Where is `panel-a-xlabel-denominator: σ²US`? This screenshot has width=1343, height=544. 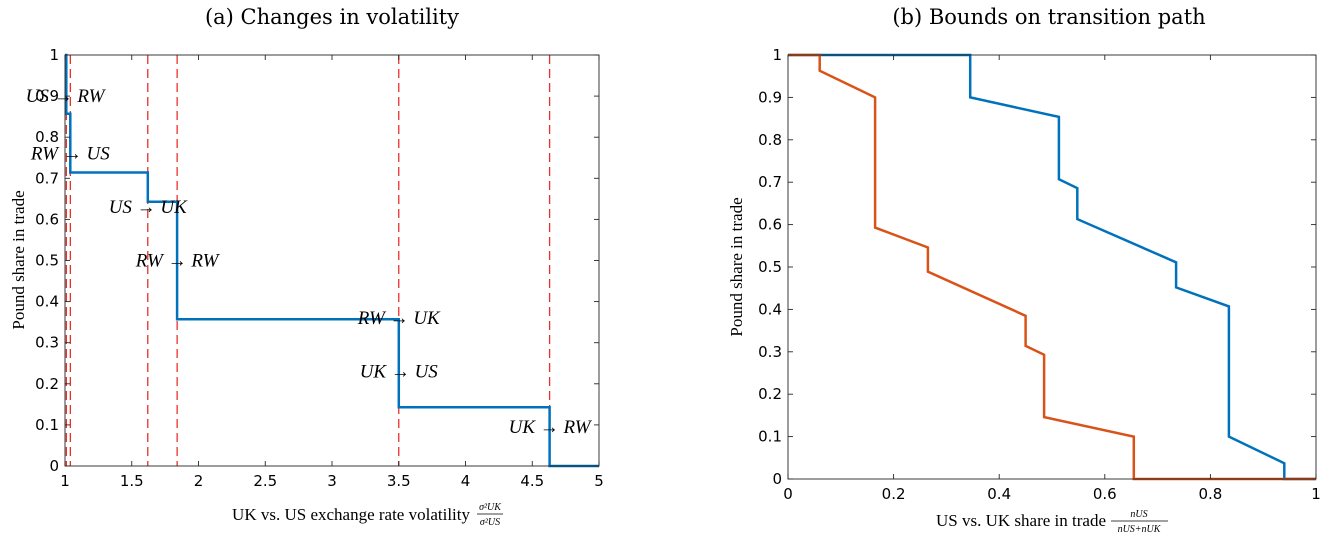
panel-a-xlabel-denominator: σ²US is located at coordinates (490, 522).